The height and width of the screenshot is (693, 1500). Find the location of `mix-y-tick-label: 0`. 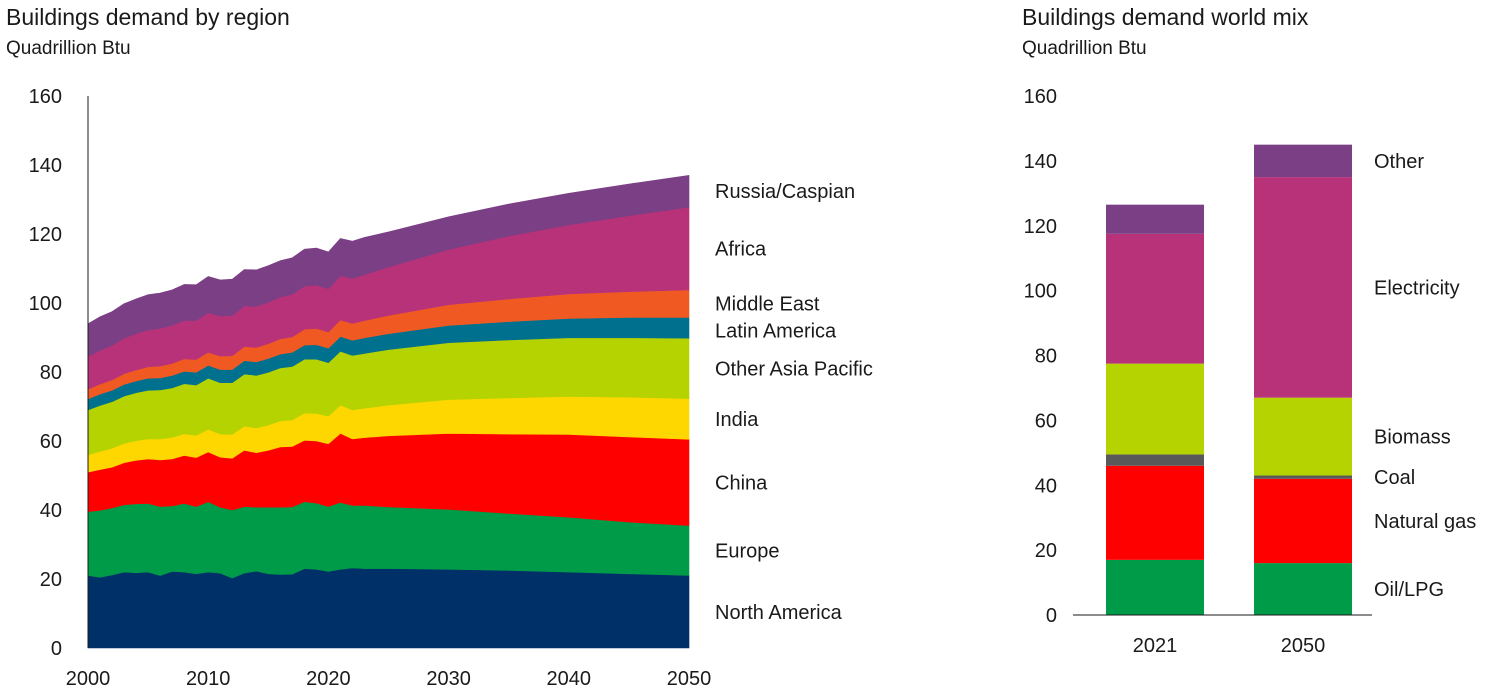

mix-y-tick-label: 0 is located at coordinates (1051, 616).